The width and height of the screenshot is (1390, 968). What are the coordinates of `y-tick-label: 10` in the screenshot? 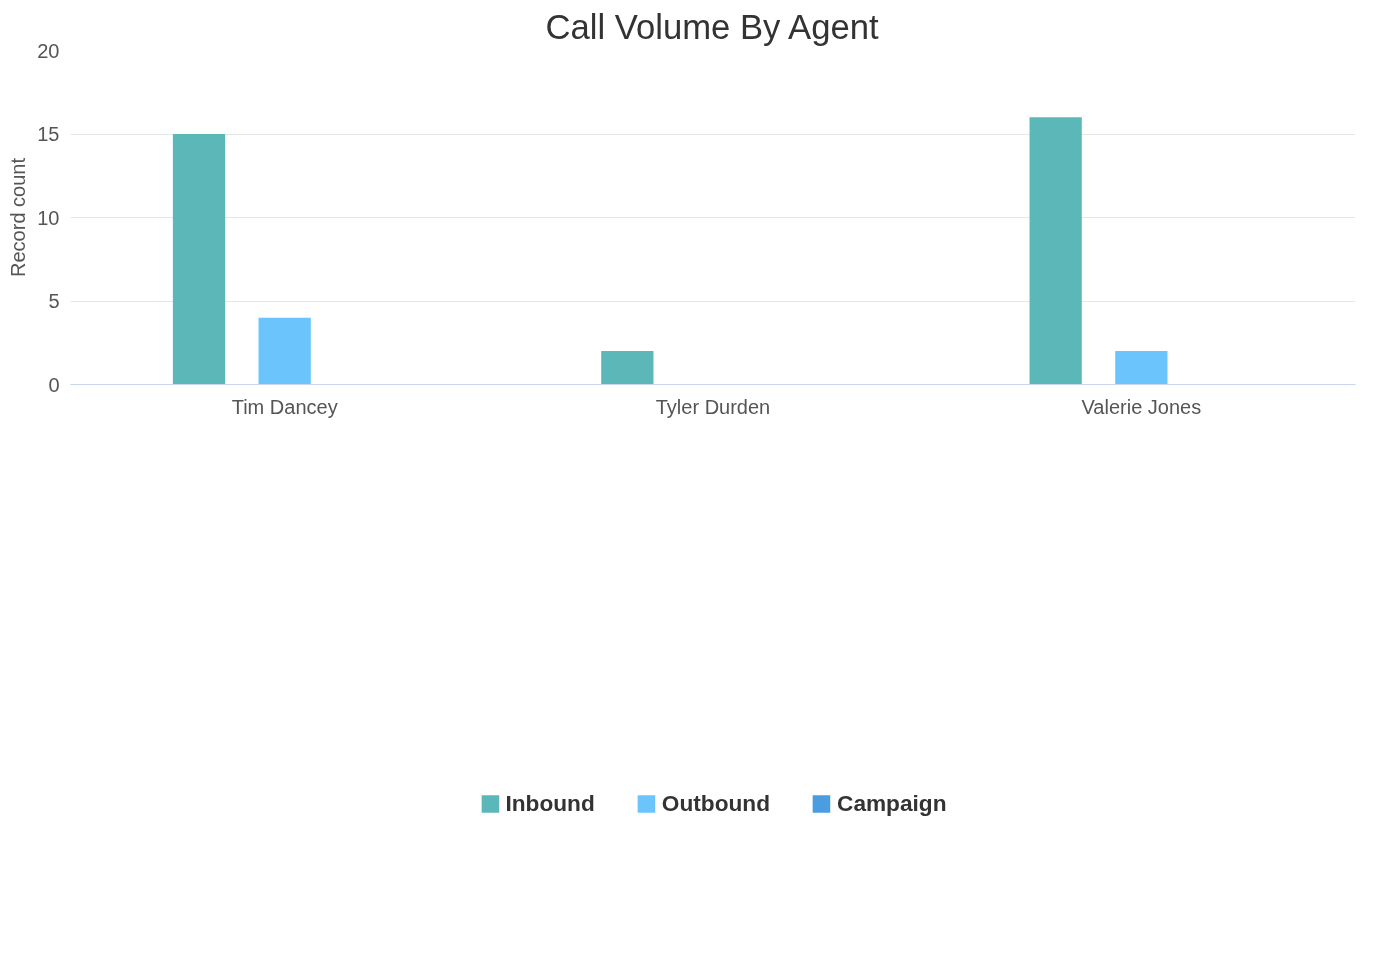 It's located at (48, 217).